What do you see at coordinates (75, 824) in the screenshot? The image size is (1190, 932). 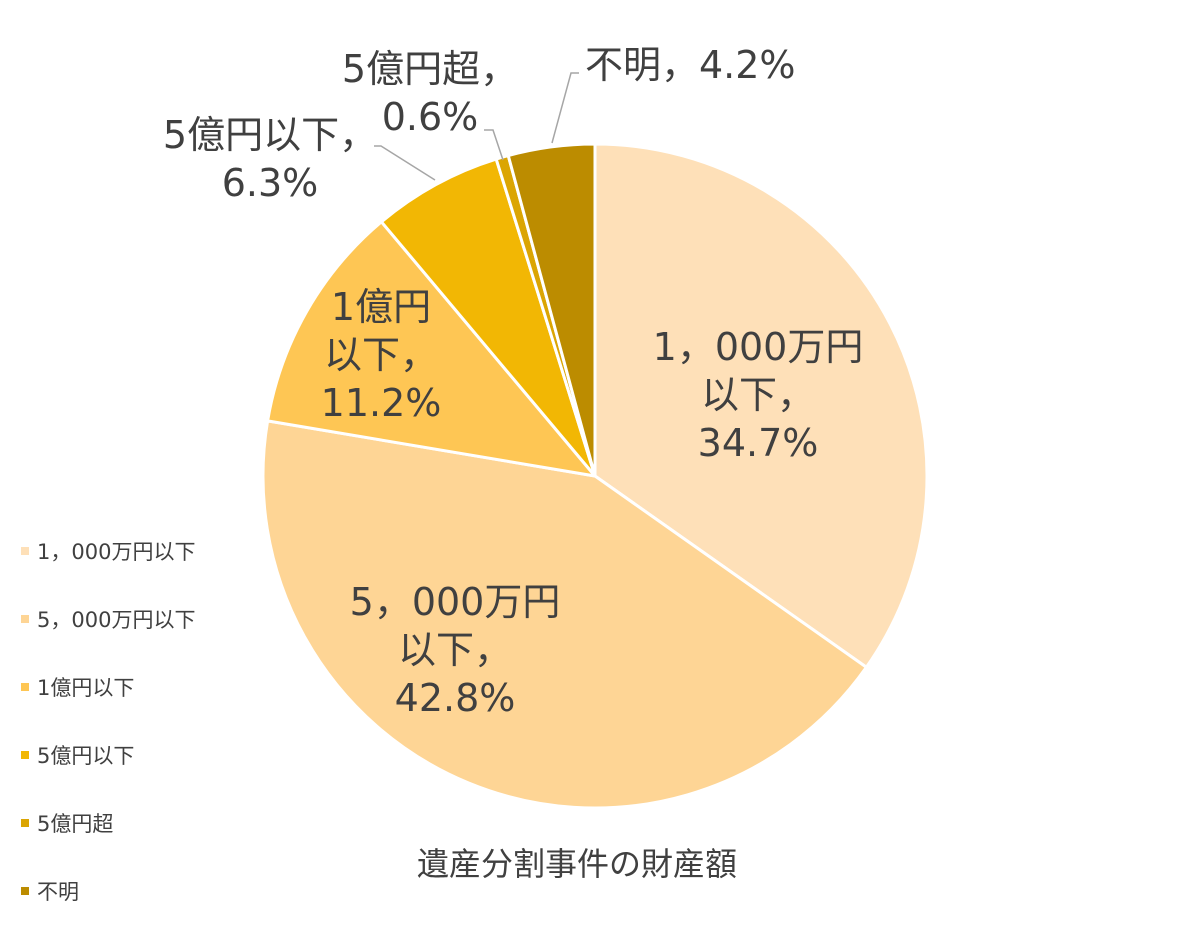 I see `legend-label: 5億円超` at bounding box center [75, 824].